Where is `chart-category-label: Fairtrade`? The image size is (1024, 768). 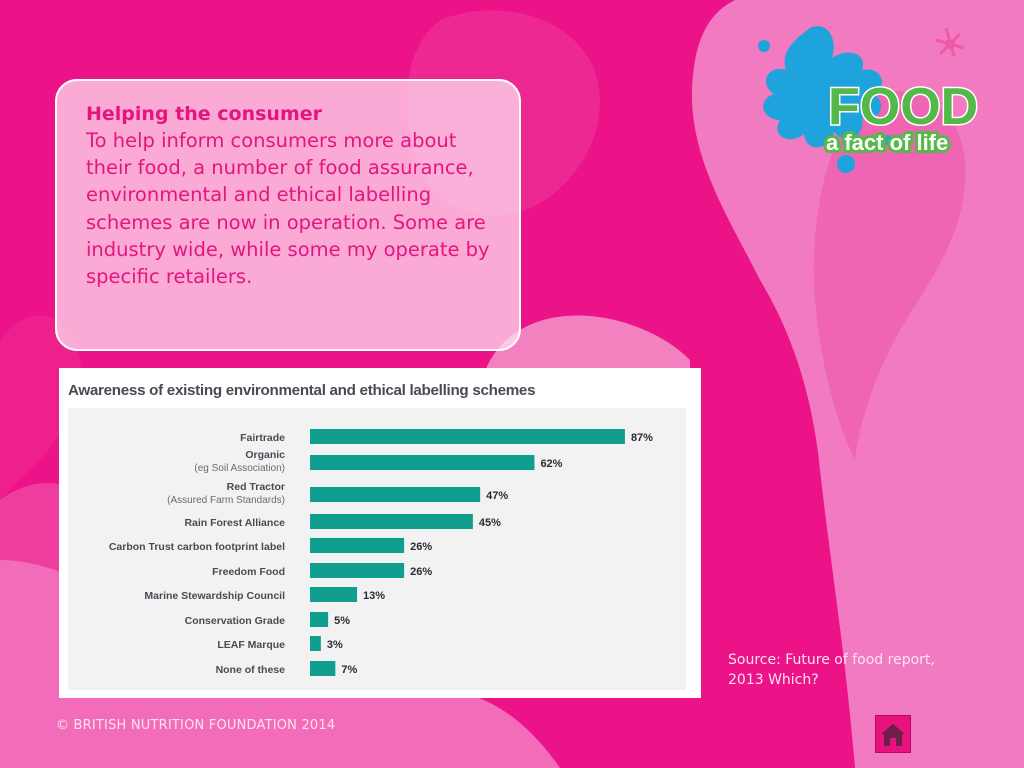 chart-category-label: Fairtrade is located at coordinates (262, 438).